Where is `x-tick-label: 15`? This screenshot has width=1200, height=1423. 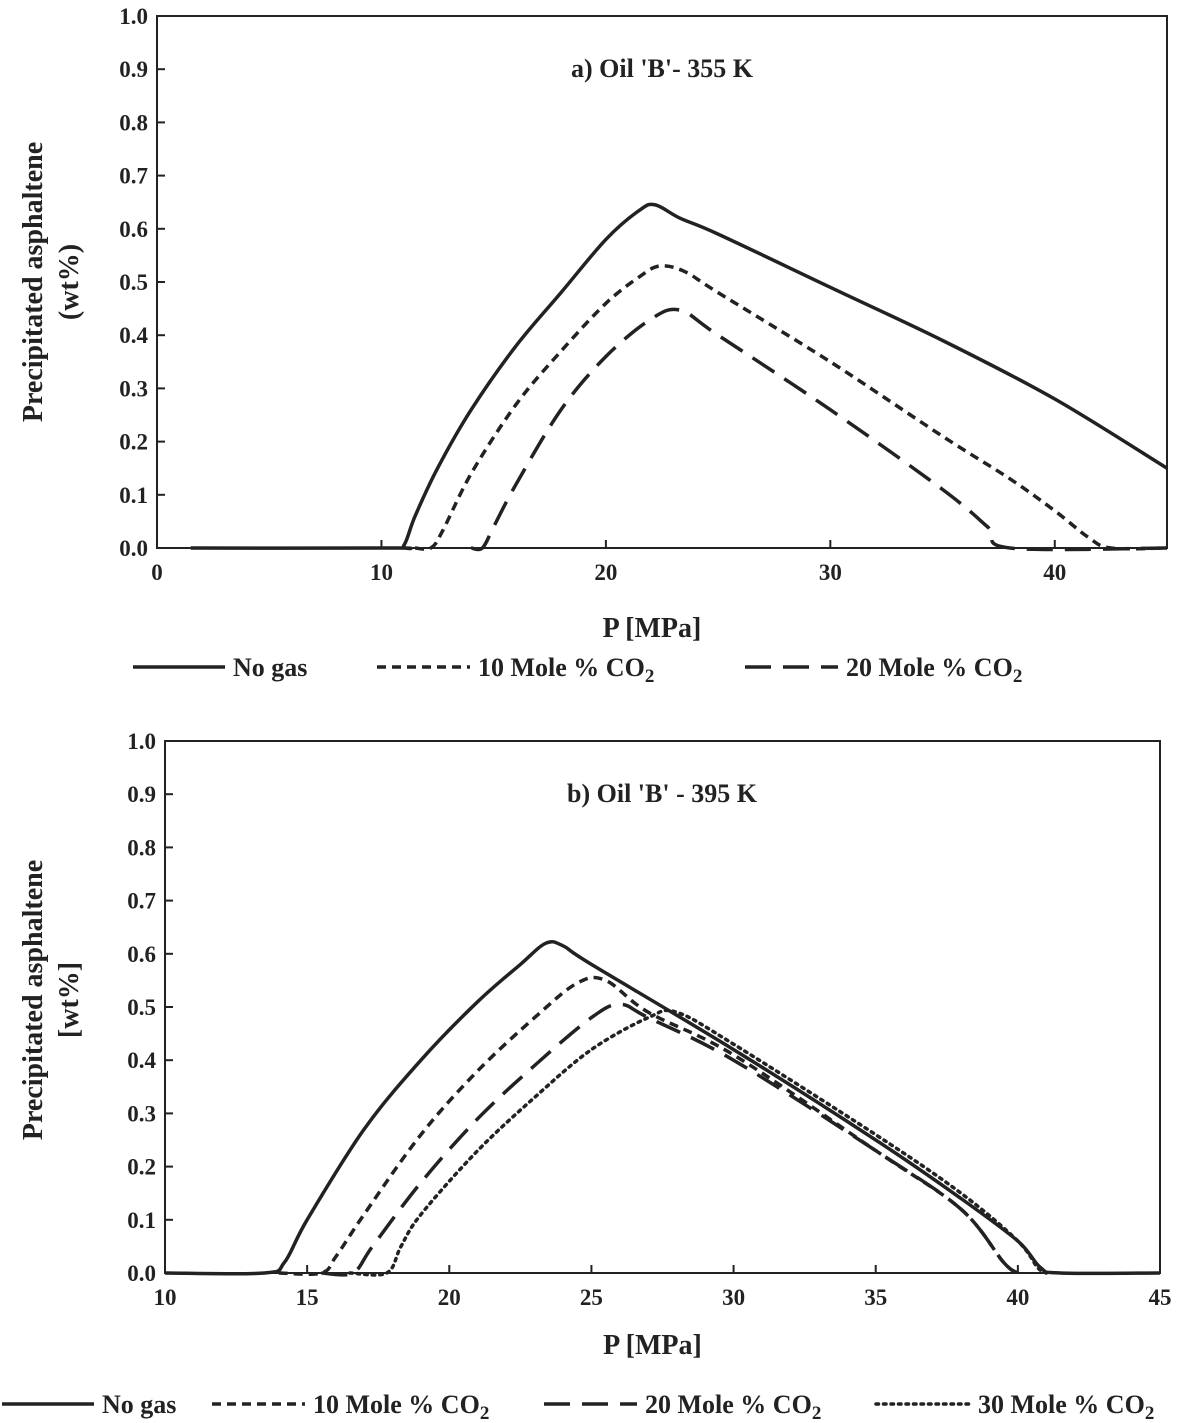
x-tick-label: 15 is located at coordinates (307, 1297).